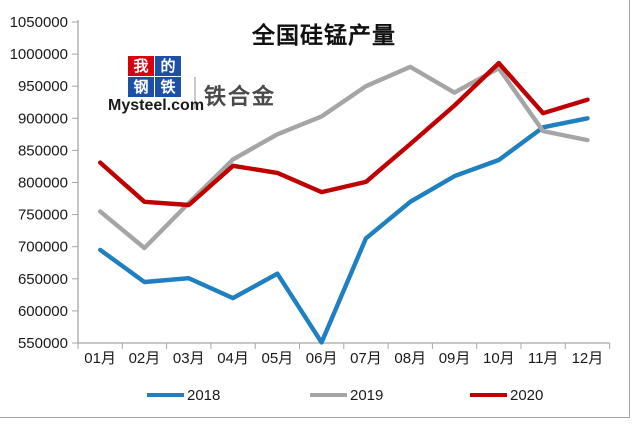  I want to click on x-tick-label: 11月, so click(543, 358).